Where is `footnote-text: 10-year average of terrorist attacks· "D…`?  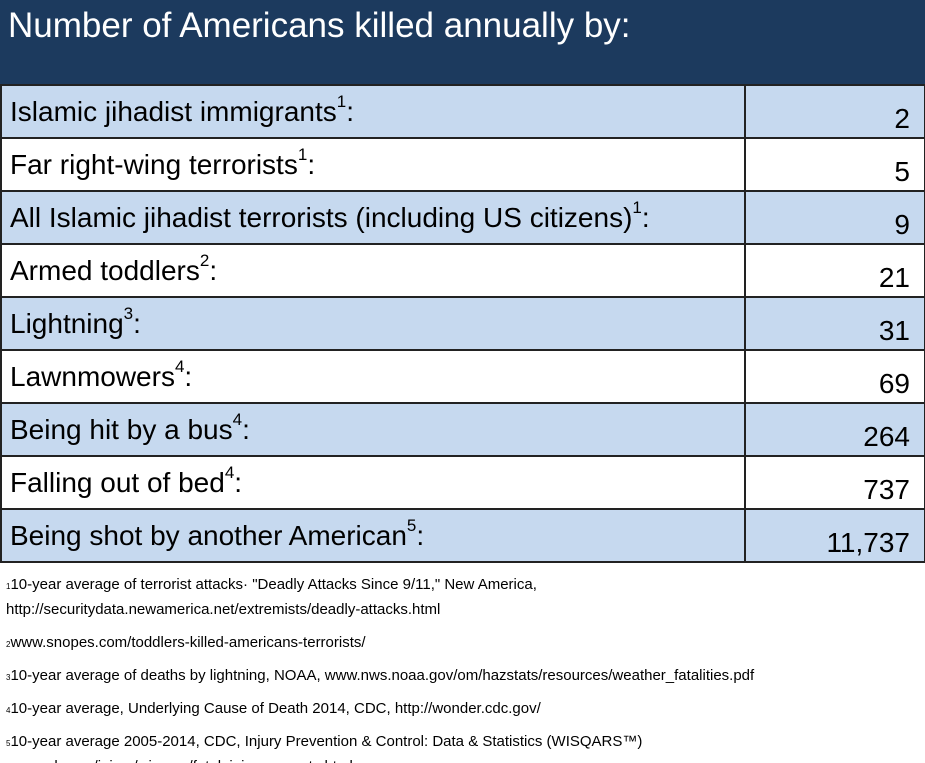
footnote-text: 10-year average of terrorist attacks· "D… is located at coordinates (273, 584).